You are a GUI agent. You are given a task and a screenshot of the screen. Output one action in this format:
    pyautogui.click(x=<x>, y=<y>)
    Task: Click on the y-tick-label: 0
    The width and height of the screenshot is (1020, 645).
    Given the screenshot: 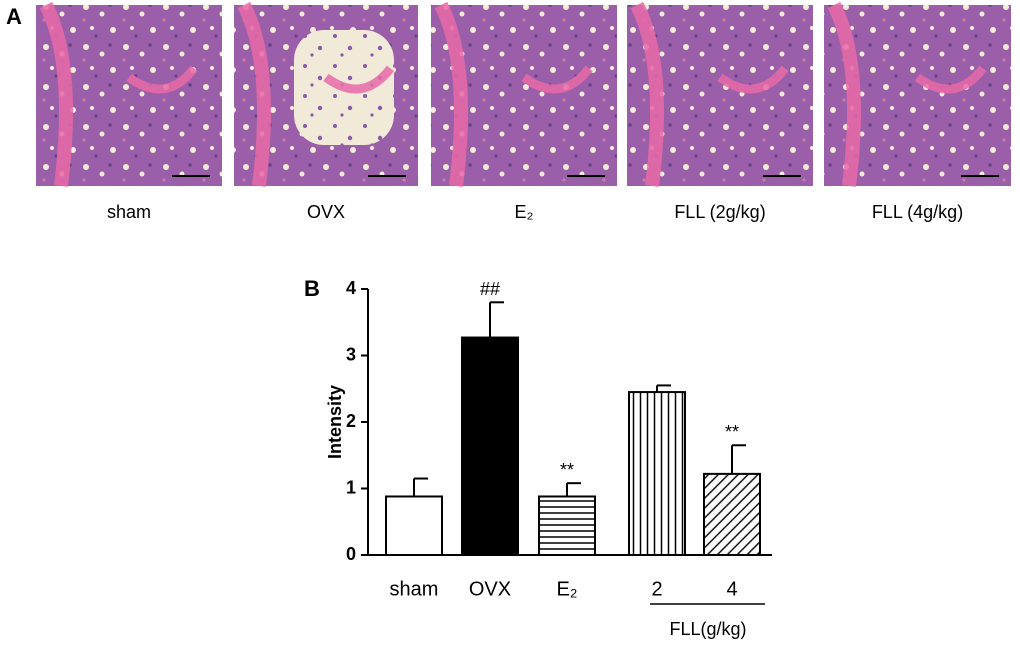 What is the action you would take?
    pyautogui.click(x=351, y=554)
    